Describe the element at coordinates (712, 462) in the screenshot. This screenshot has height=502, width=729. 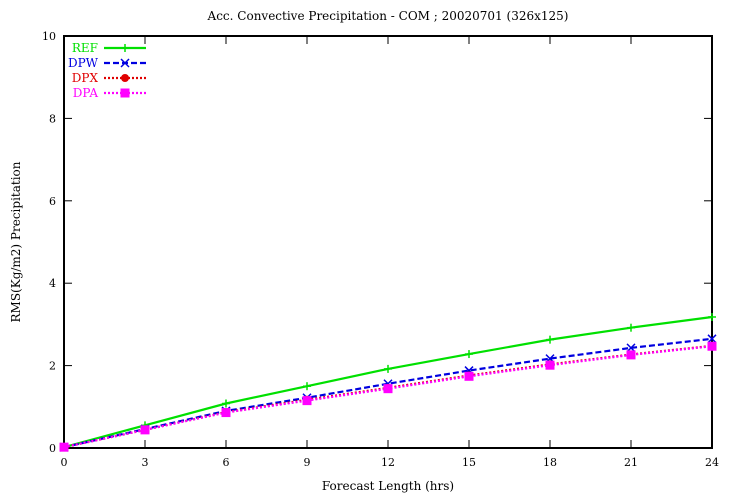
I see `x-tick-label: 24` at that location.